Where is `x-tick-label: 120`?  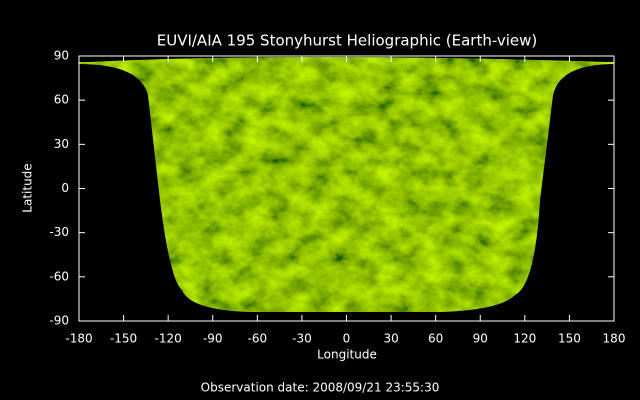
x-tick-label: 120 is located at coordinates (524, 339).